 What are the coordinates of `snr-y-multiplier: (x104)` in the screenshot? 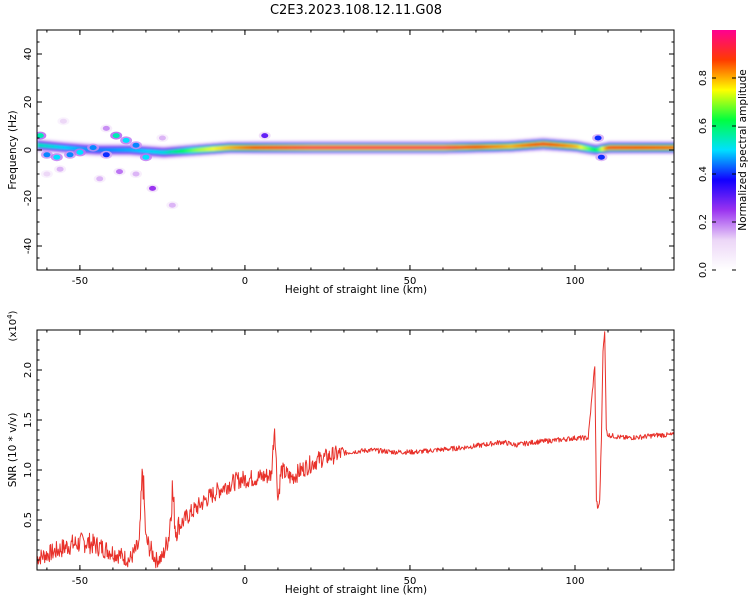 It's located at (12, 325).